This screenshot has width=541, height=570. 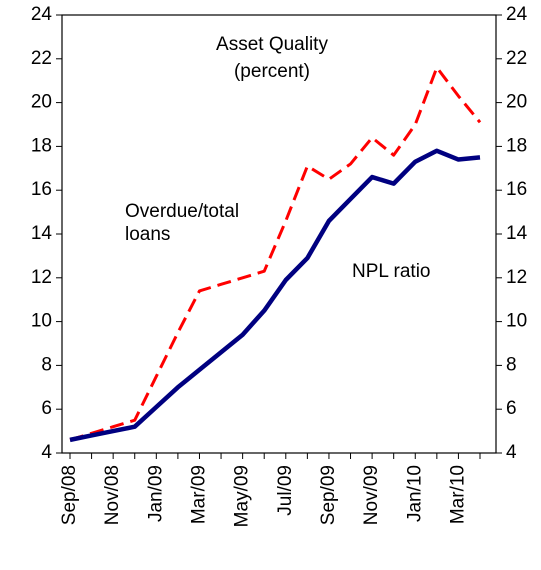 I want to click on x-tick-label: Mar/10, so click(x=457, y=494).